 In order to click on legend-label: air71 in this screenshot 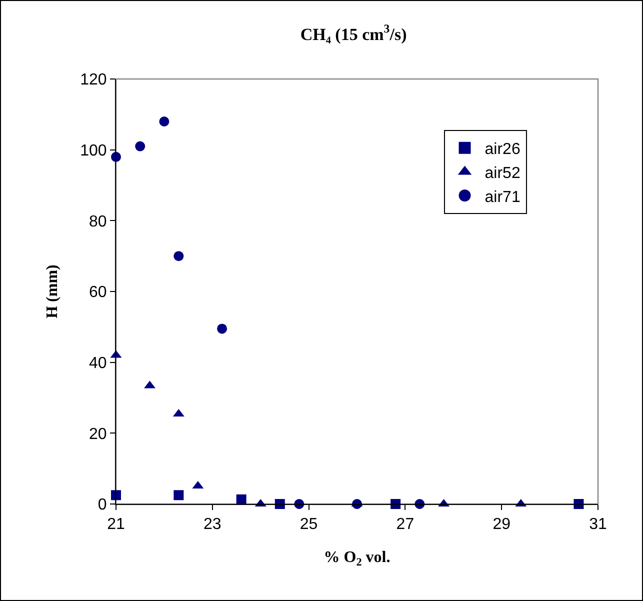, I will do `click(502, 197)`.